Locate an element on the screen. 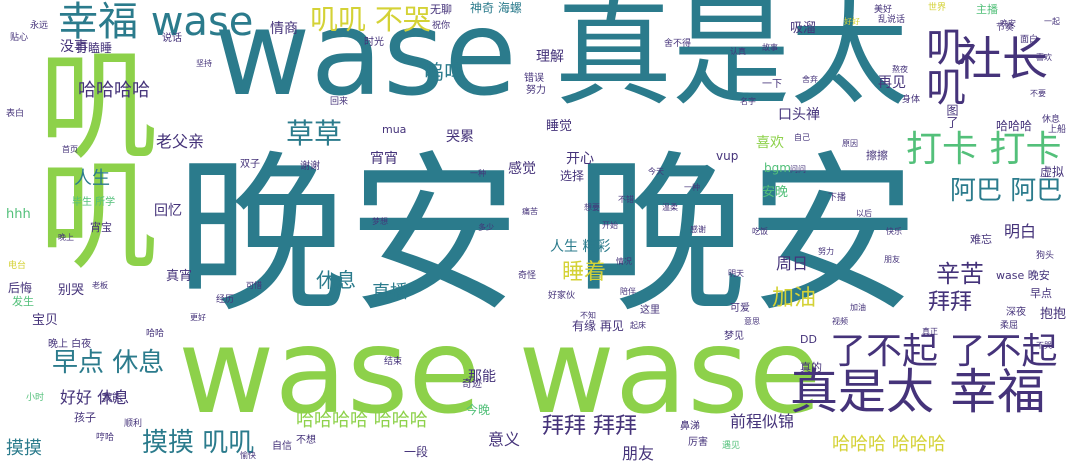 This screenshot has width=1080, height=463. word-jinwan: 今晚 is located at coordinates (478, 410).